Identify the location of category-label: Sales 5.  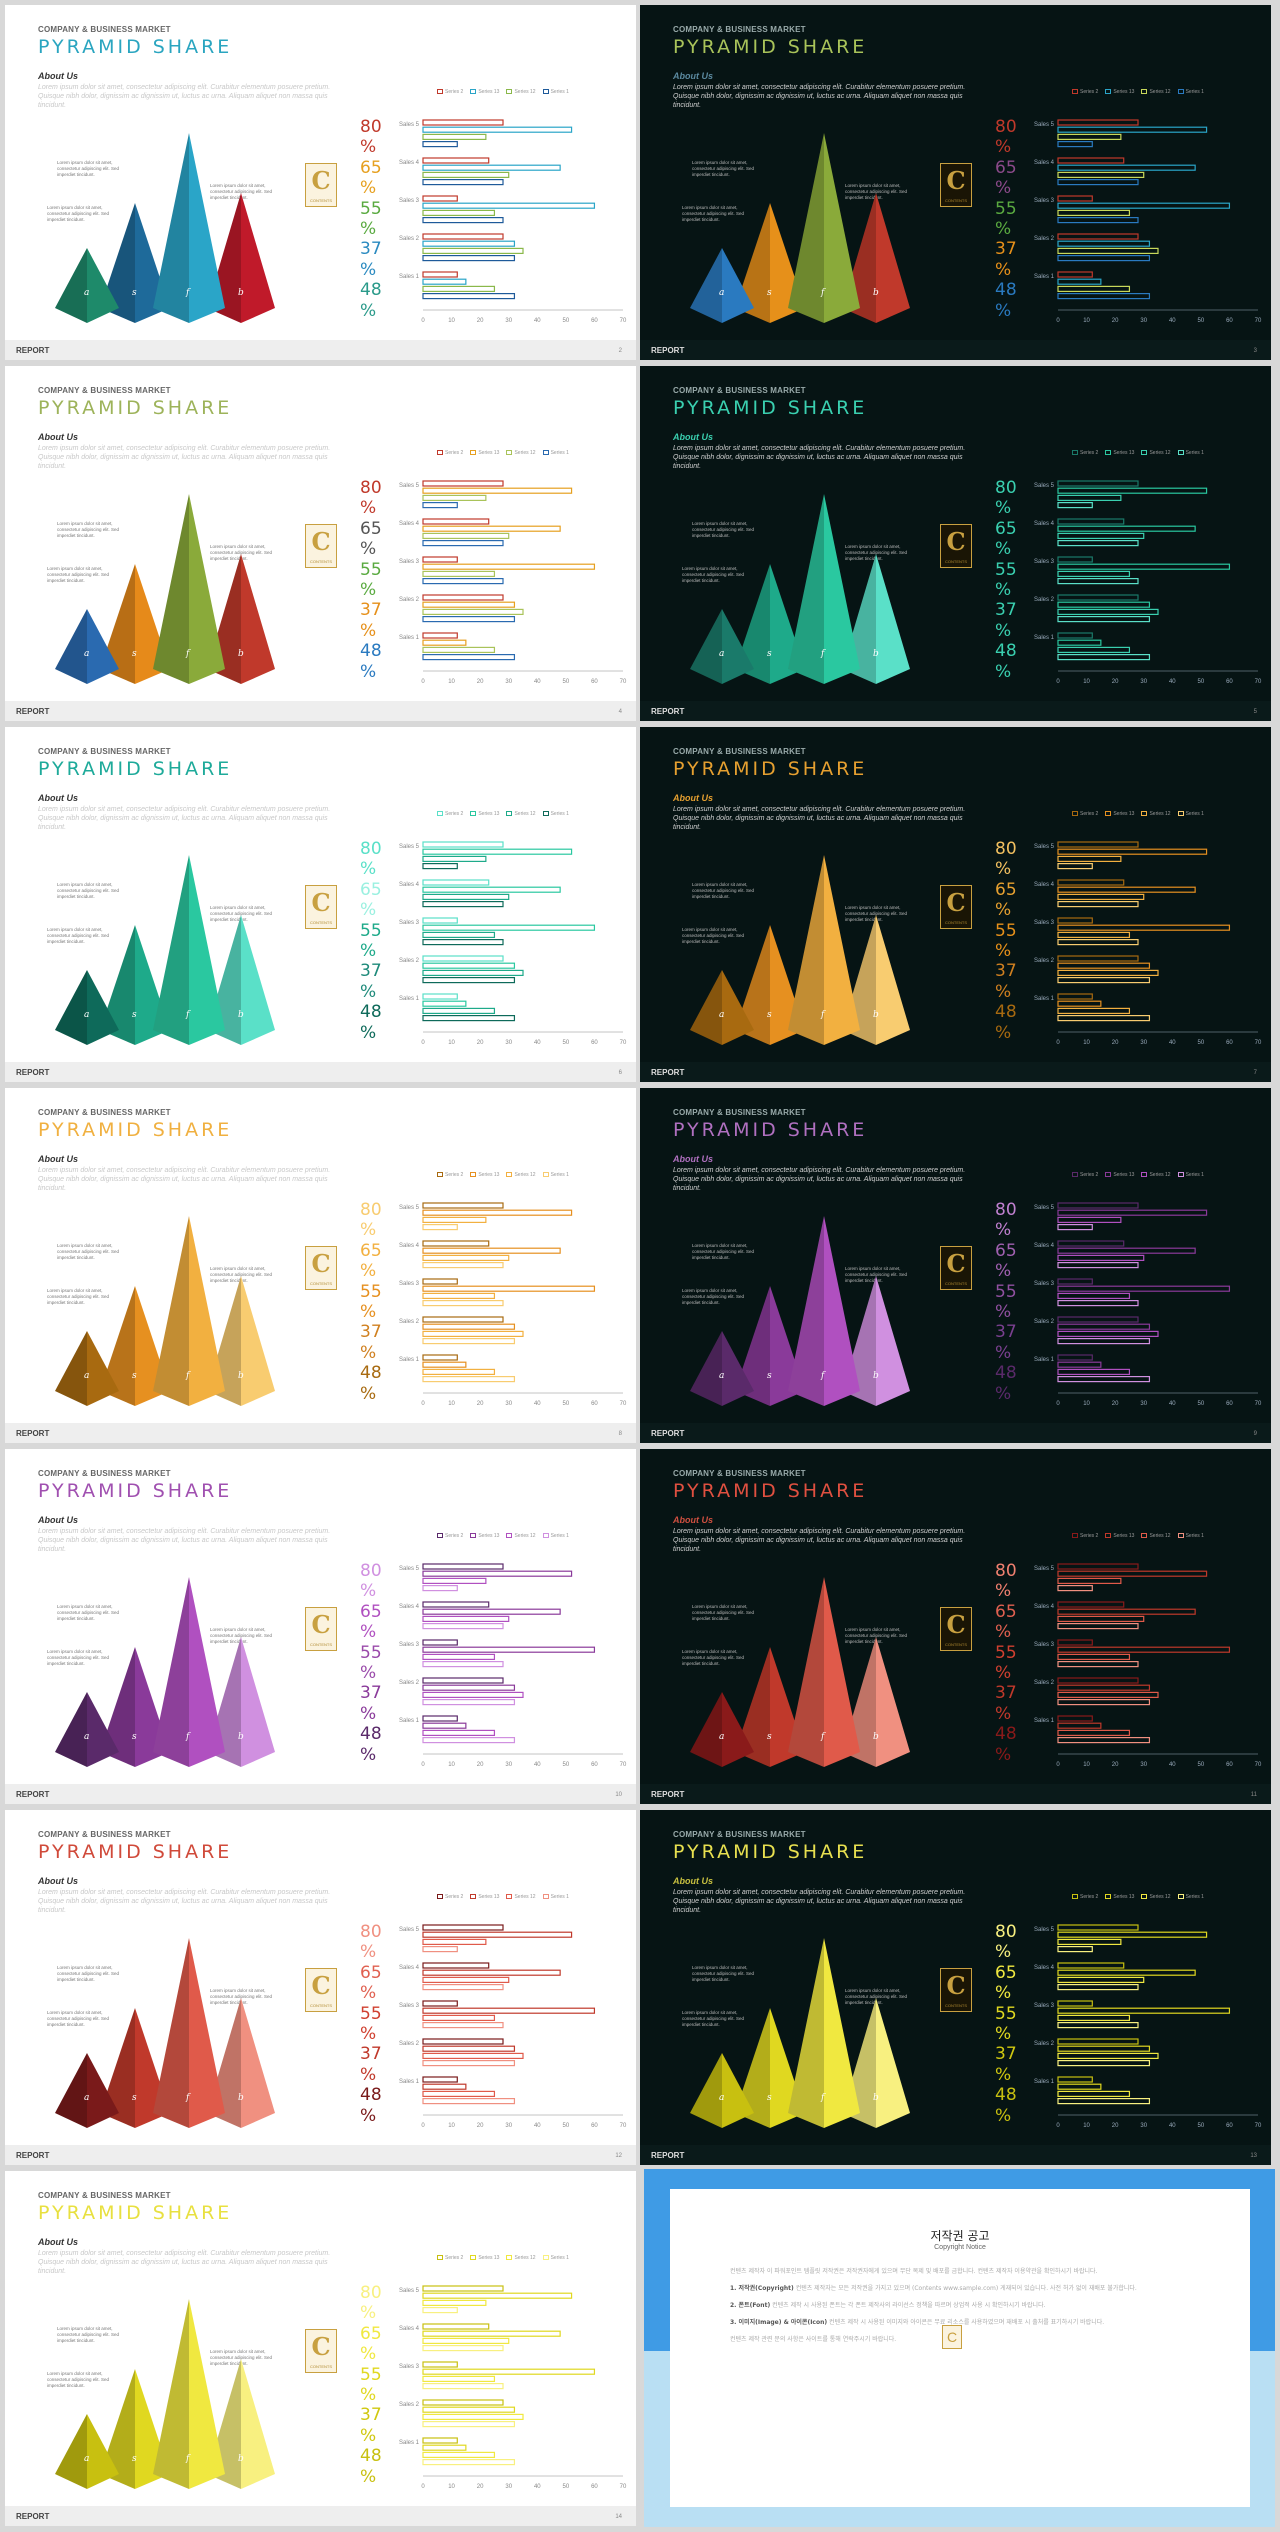
(1044, 486).